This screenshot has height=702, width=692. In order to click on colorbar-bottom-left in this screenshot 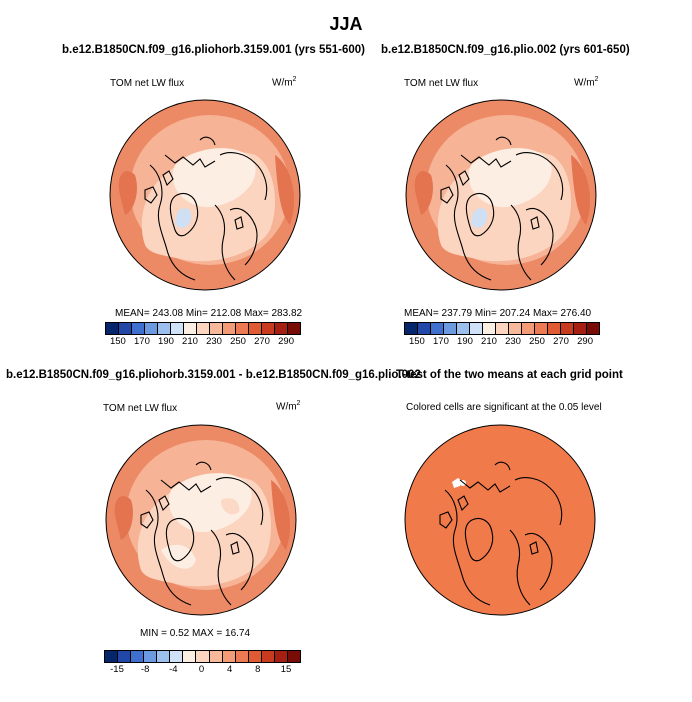, I will do `click(202, 656)`.